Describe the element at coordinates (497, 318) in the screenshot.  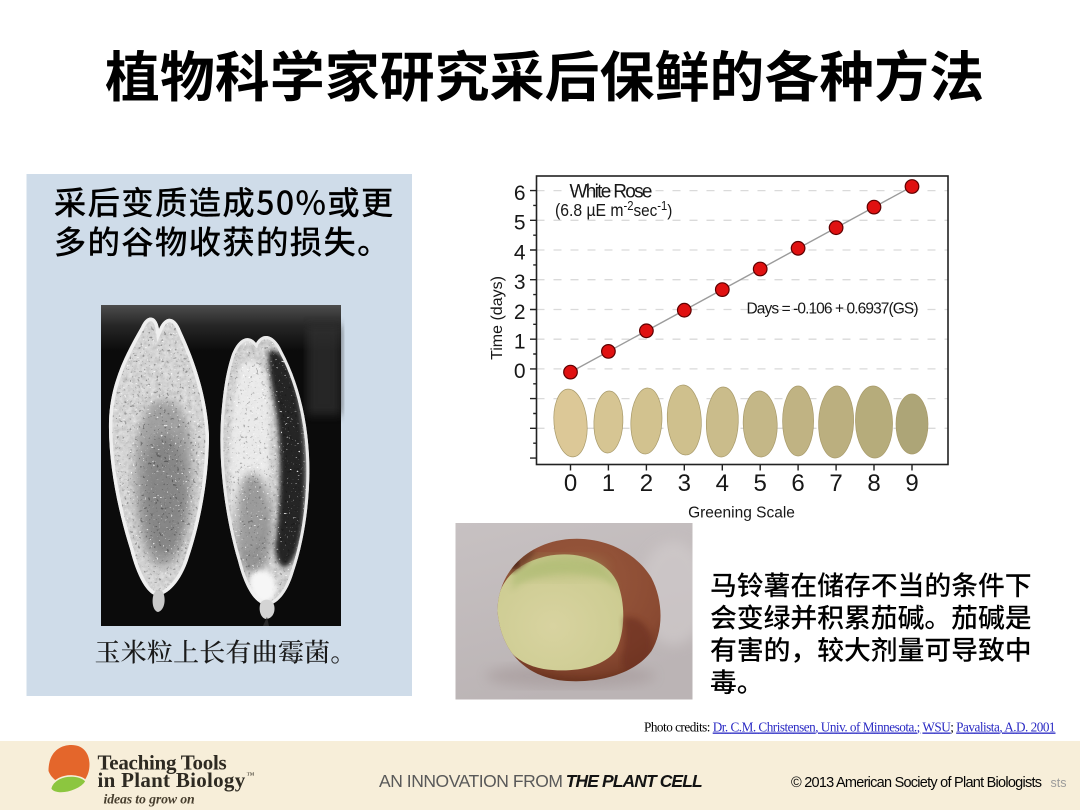
I see `svg-text: Time (days)` at that location.